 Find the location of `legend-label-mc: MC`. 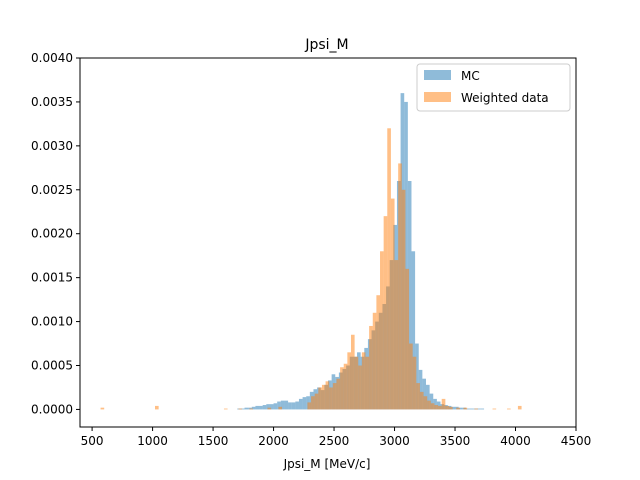

legend-label-mc: MC is located at coordinates (470, 76).